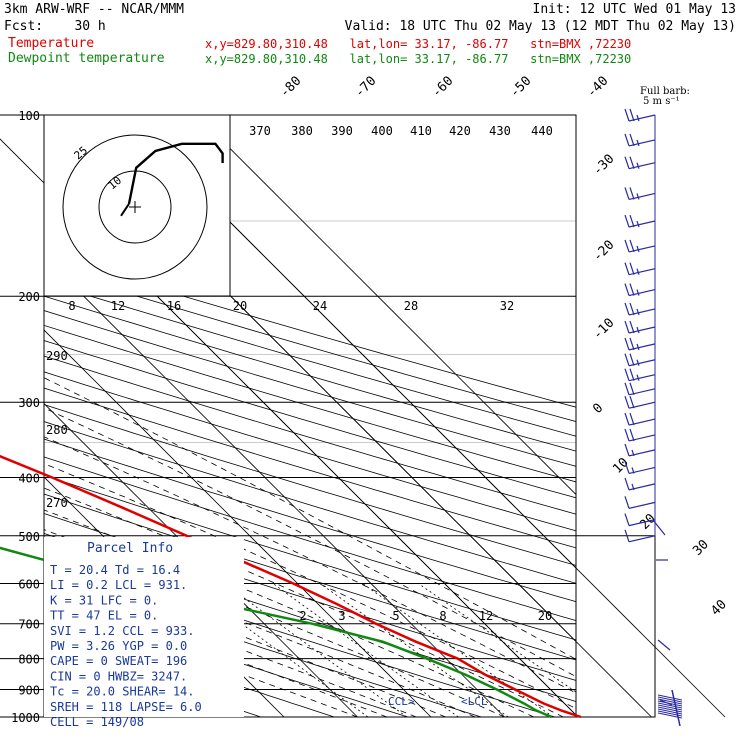  Describe the element at coordinates (302, 616) in the screenshot. I see `mixing-ratio-label: 2` at that location.